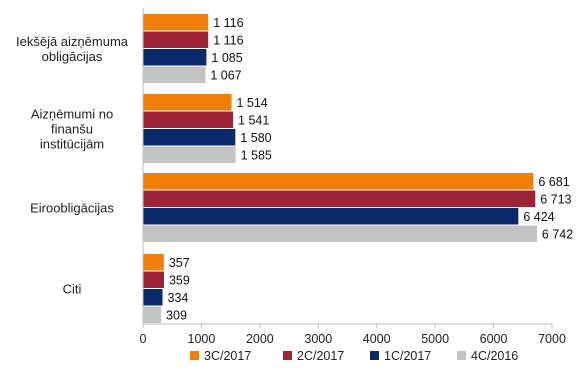  What do you see at coordinates (555, 199) in the screenshot?
I see `data-label: 6 713` at bounding box center [555, 199].